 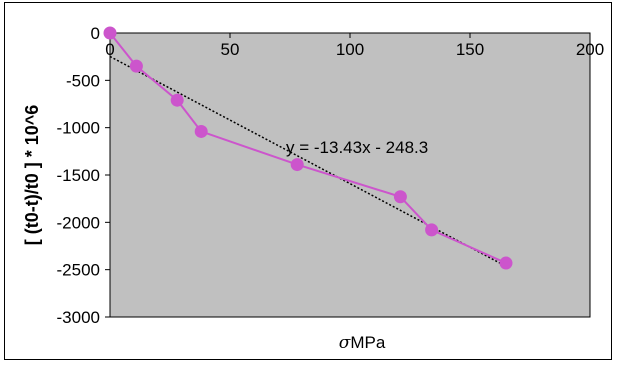 What do you see at coordinates (78, 270) in the screenshot?
I see `y-tick-label: -2500` at bounding box center [78, 270].